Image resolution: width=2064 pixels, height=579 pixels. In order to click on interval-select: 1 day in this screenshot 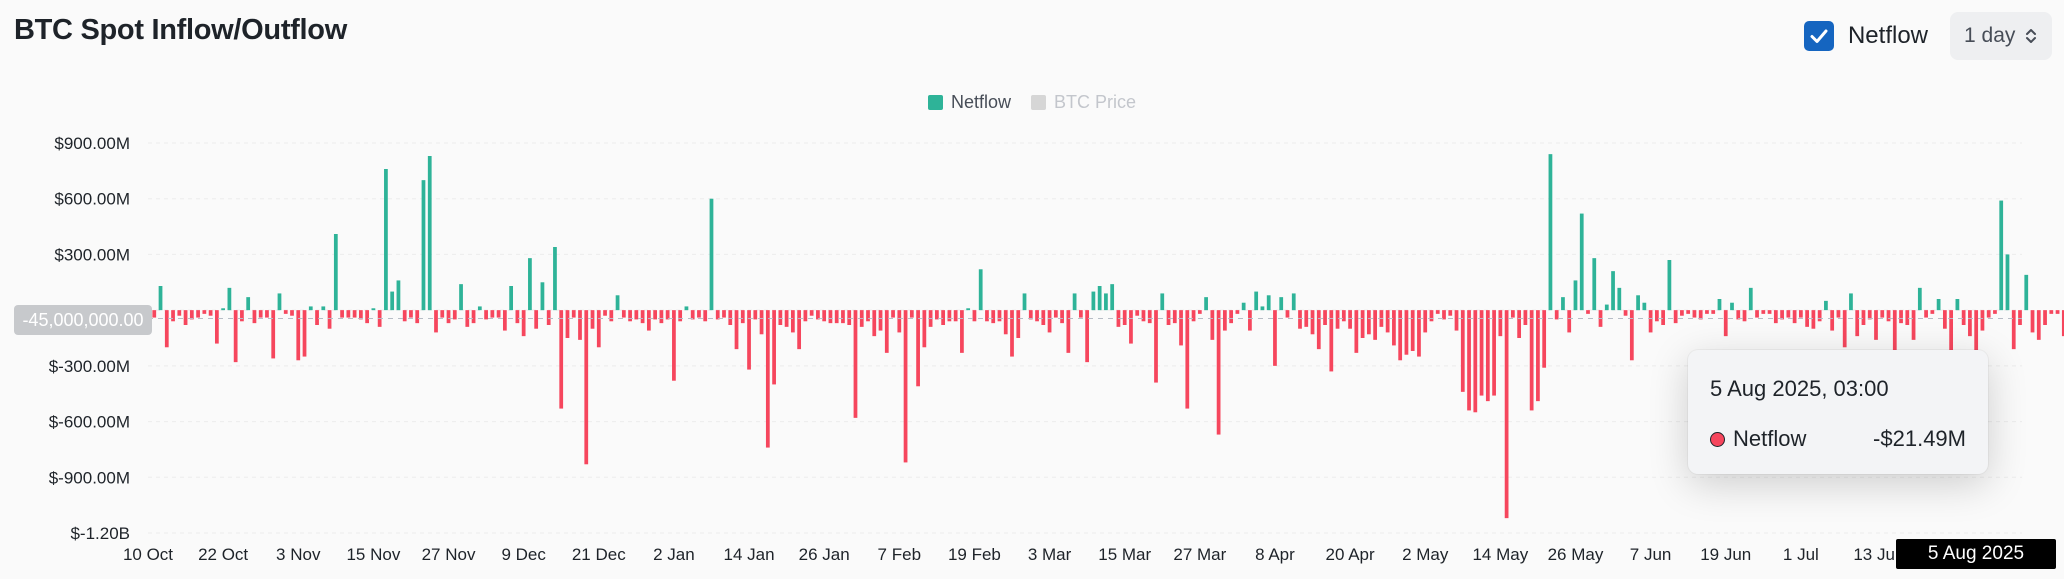, I will do `click(2001, 36)`.